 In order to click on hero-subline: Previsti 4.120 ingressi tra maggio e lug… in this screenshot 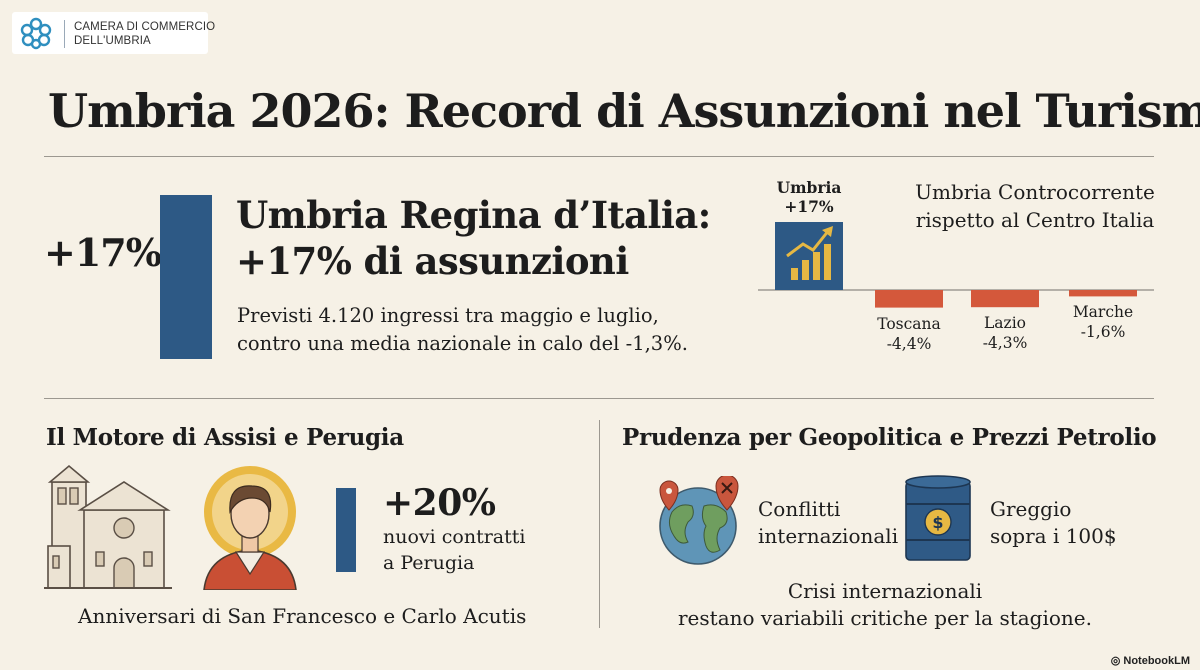, I will do `click(462, 330)`.